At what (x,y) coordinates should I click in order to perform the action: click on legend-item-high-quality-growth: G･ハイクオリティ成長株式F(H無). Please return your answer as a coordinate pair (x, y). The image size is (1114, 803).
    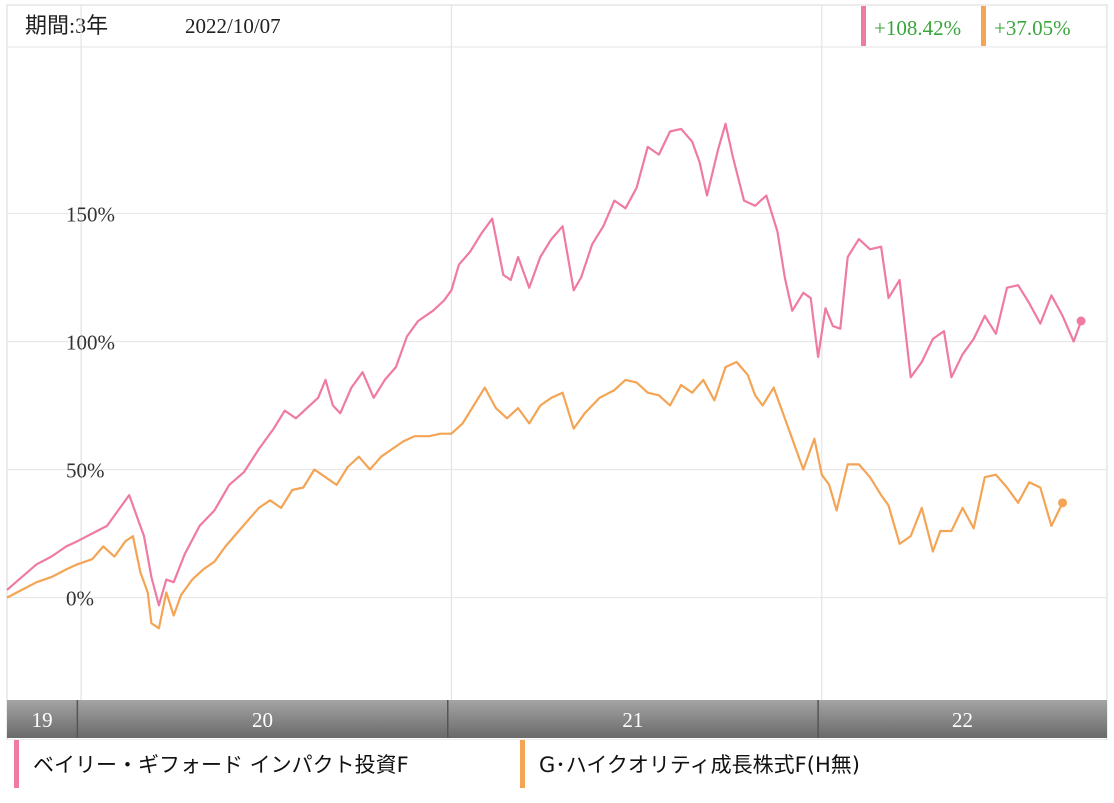
    Looking at the image, I should click on (690, 764).